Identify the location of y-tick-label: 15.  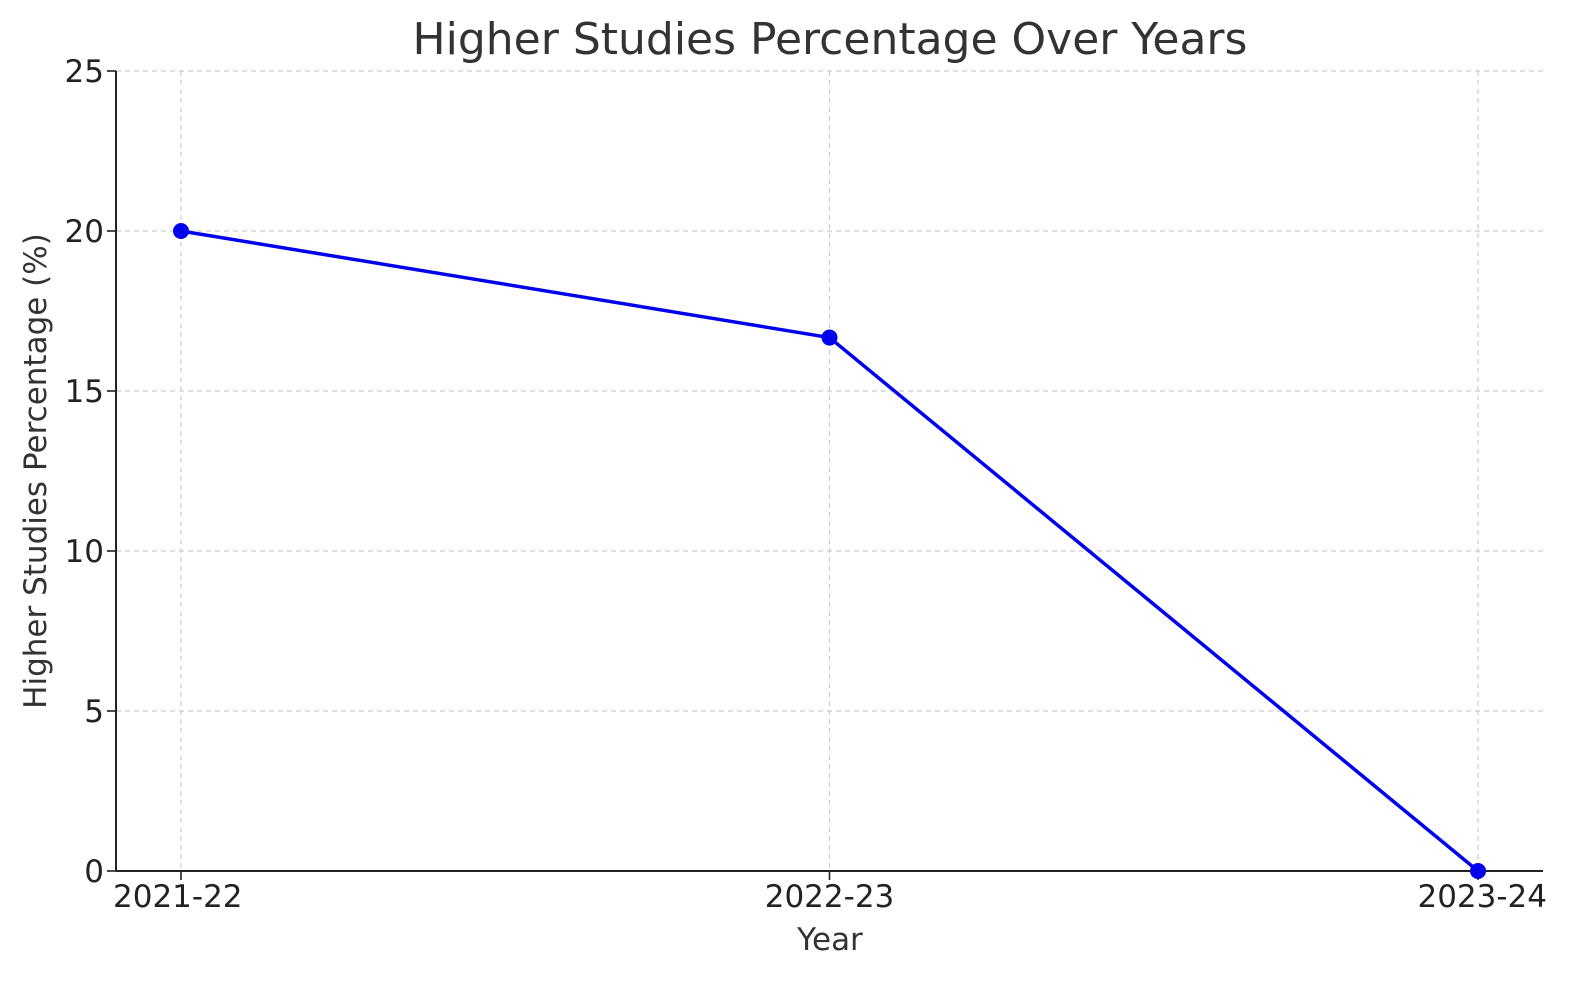
(84, 392).